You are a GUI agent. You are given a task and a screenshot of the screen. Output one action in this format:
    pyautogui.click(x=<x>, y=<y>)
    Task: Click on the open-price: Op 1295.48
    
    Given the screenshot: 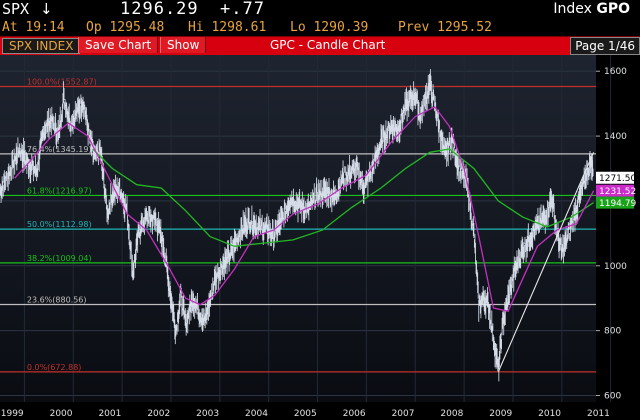 What is the action you would take?
    pyautogui.click(x=125, y=27)
    